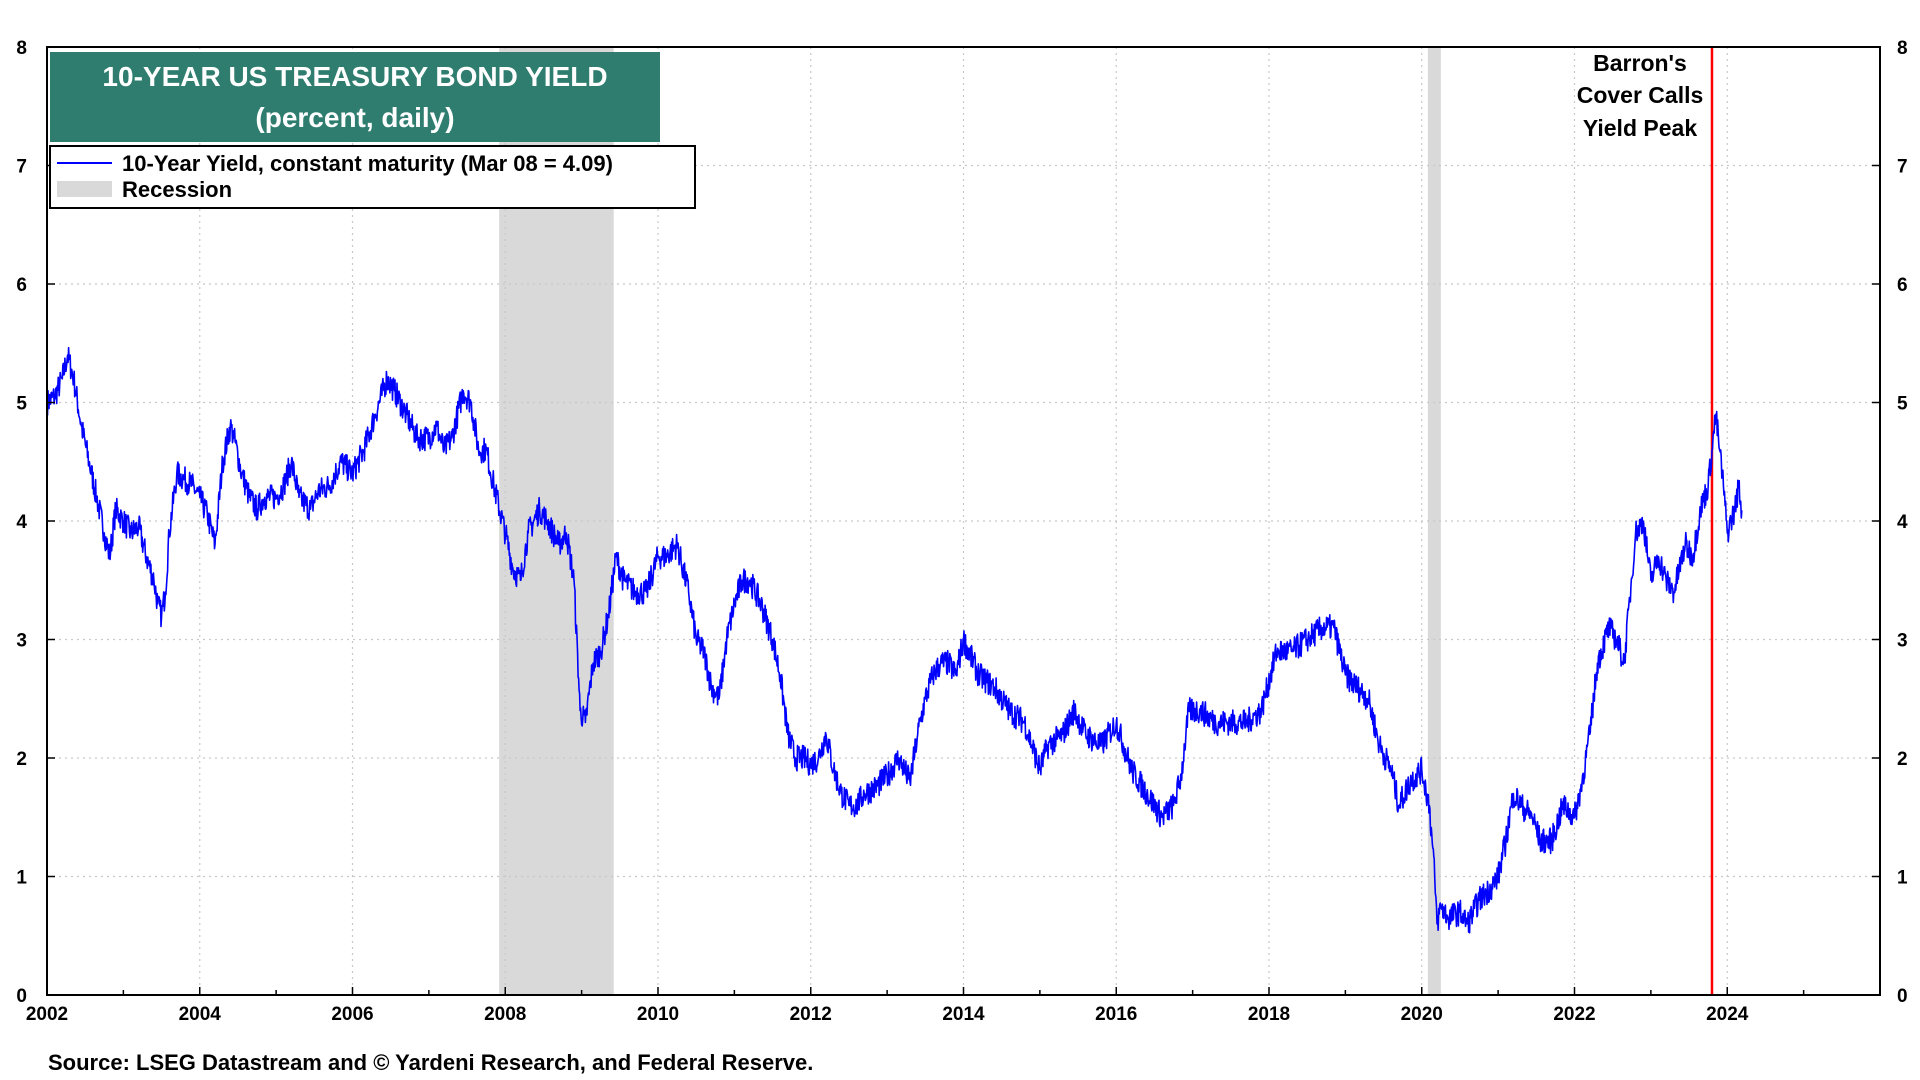 The height and width of the screenshot is (1080, 1920). I want to click on y-tick-label-right-7: 7, so click(1902, 167).